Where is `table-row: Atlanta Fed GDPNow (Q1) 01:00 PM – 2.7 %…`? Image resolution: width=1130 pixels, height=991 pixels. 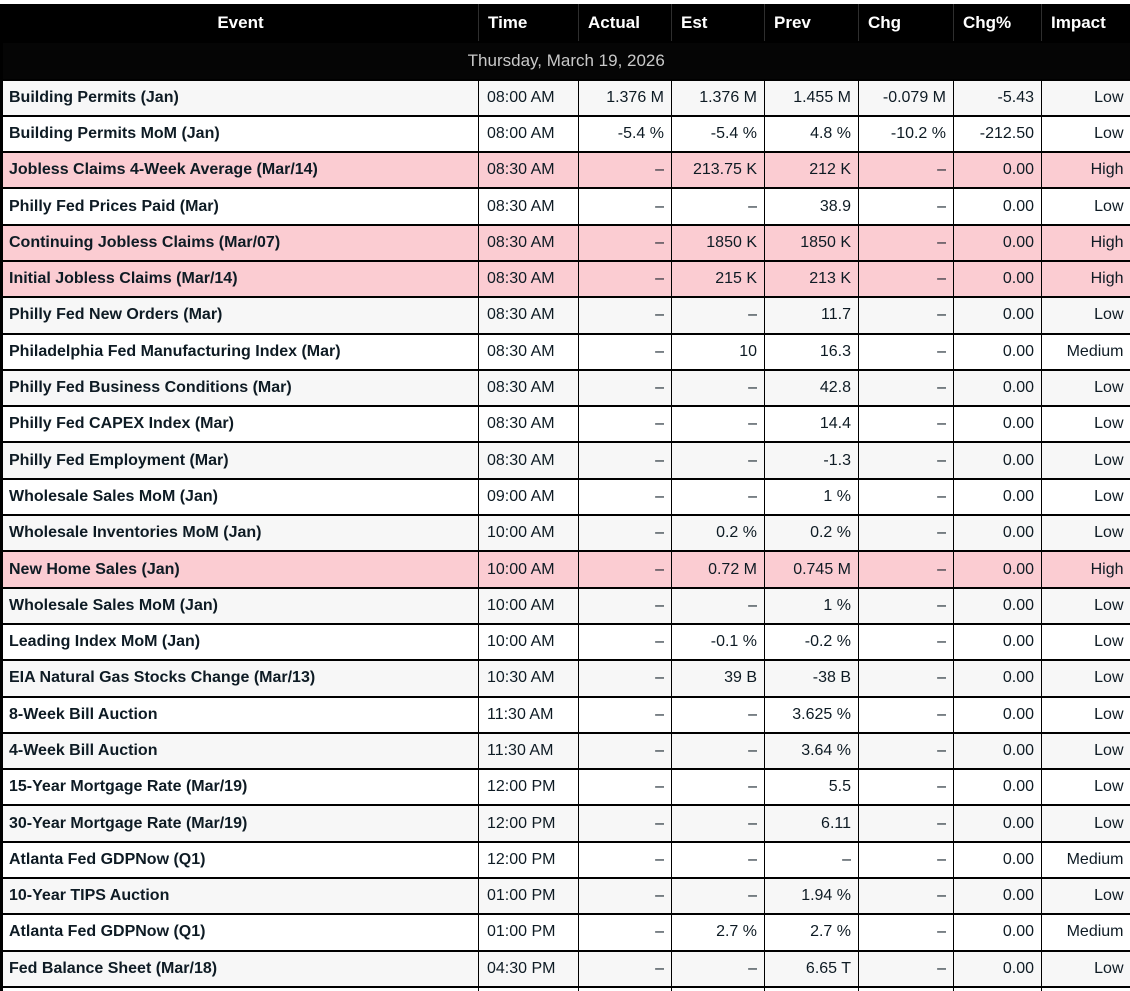 table-row: Atlanta Fed GDPNow (Q1) 01:00 PM – 2.7 %… is located at coordinates (565, 932).